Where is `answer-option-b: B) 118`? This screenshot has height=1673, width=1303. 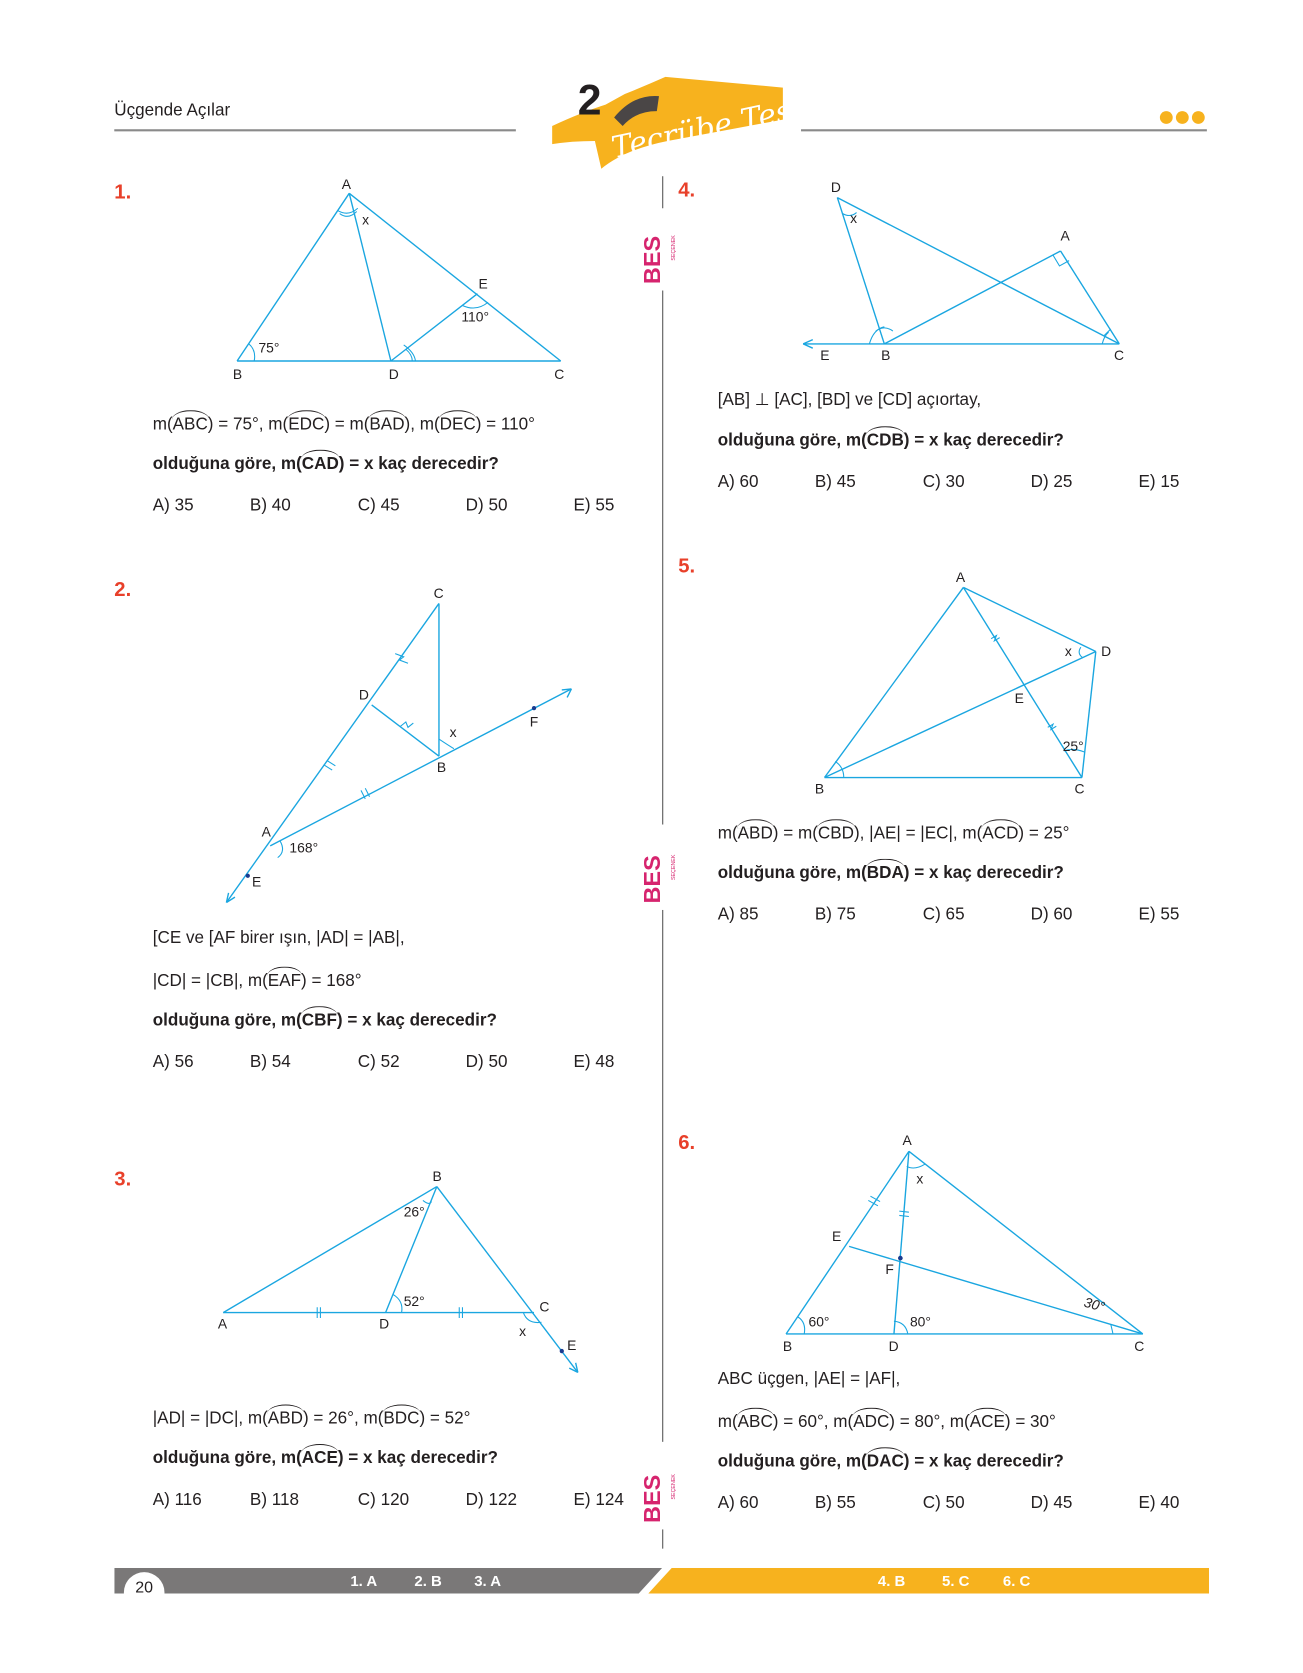
answer-option-b: B) 118 is located at coordinates (274, 1500).